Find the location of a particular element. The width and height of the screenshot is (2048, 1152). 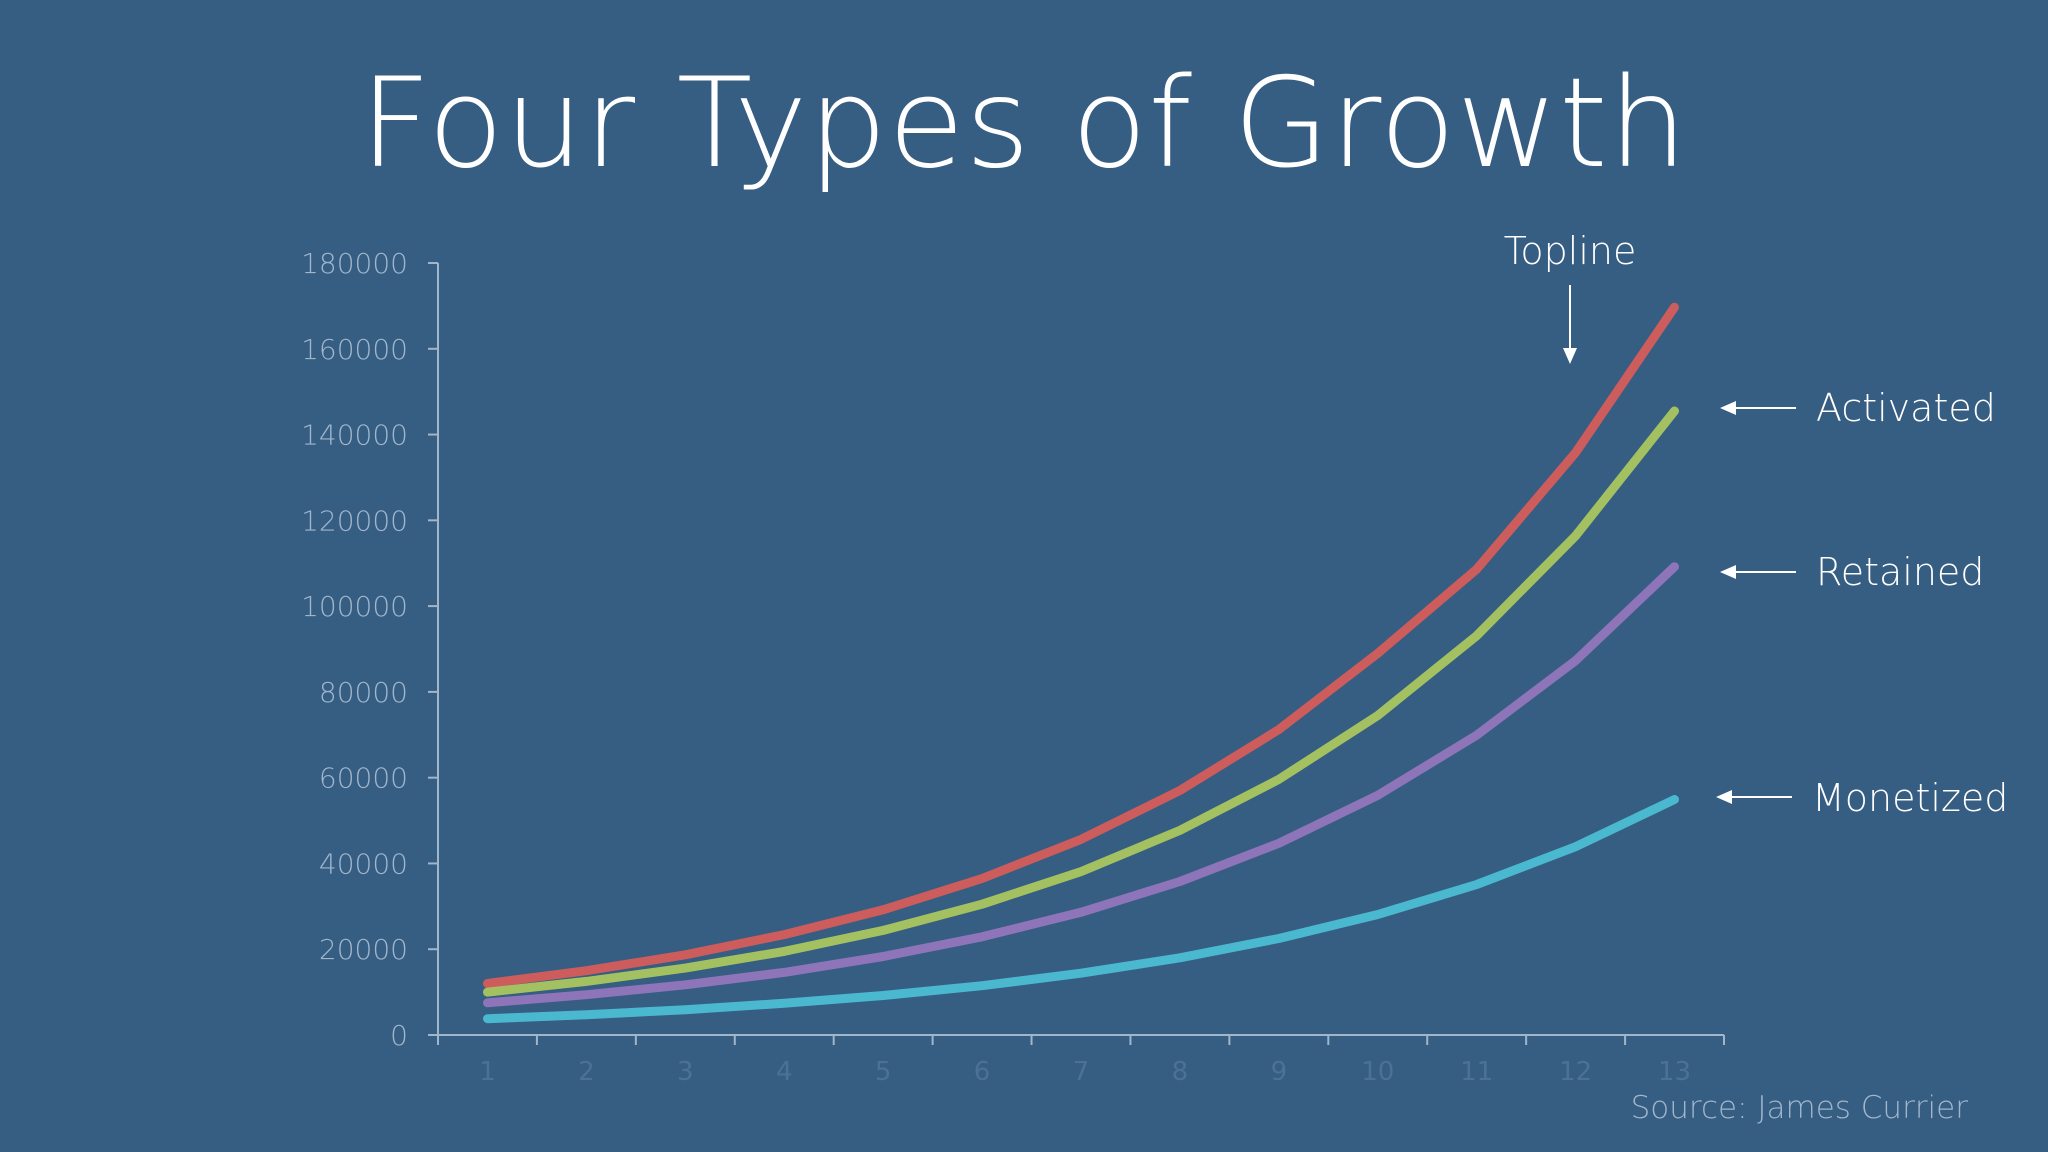

x-tick-label: 5 is located at coordinates (883, 1072).